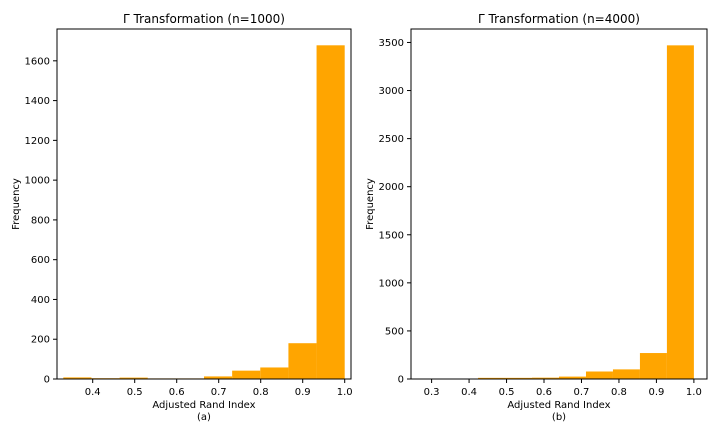  I want to click on chart-title: Γ Transformation (n=4000), so click(559, 19).